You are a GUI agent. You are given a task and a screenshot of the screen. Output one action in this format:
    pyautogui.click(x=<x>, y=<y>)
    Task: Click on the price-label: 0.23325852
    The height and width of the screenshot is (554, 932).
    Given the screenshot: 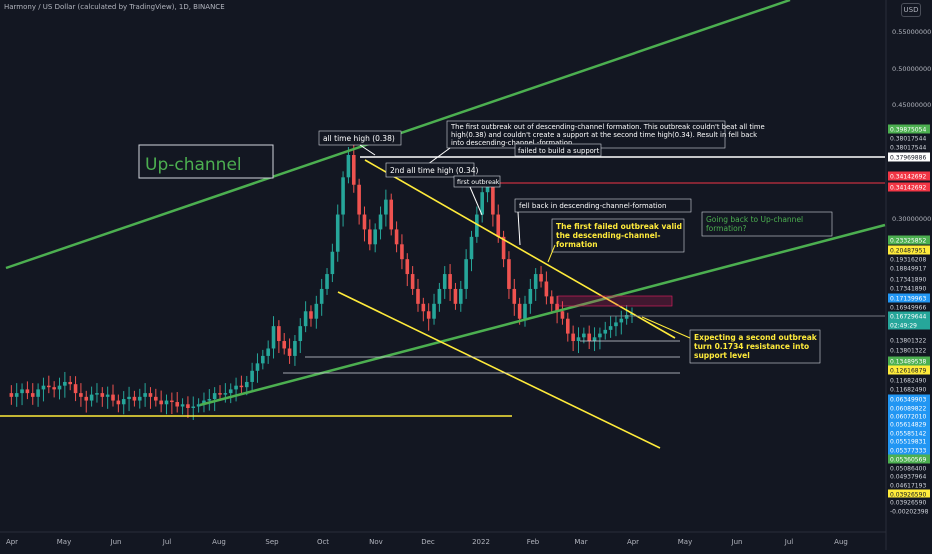 What is the action you would take?
    pyautogui.click(x=908, y=241)
    